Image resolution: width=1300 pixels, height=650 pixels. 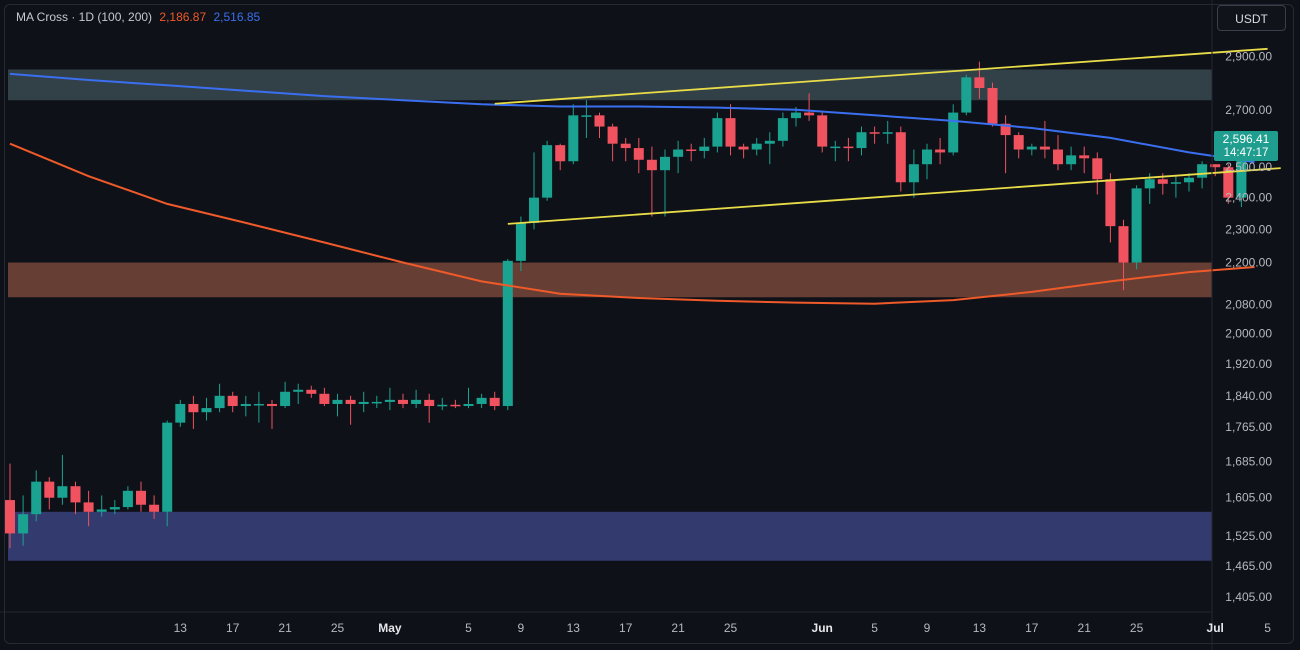 I want to click on last-price-badge: 2,596.41 14:47:17, so click(x=1246, y=146).